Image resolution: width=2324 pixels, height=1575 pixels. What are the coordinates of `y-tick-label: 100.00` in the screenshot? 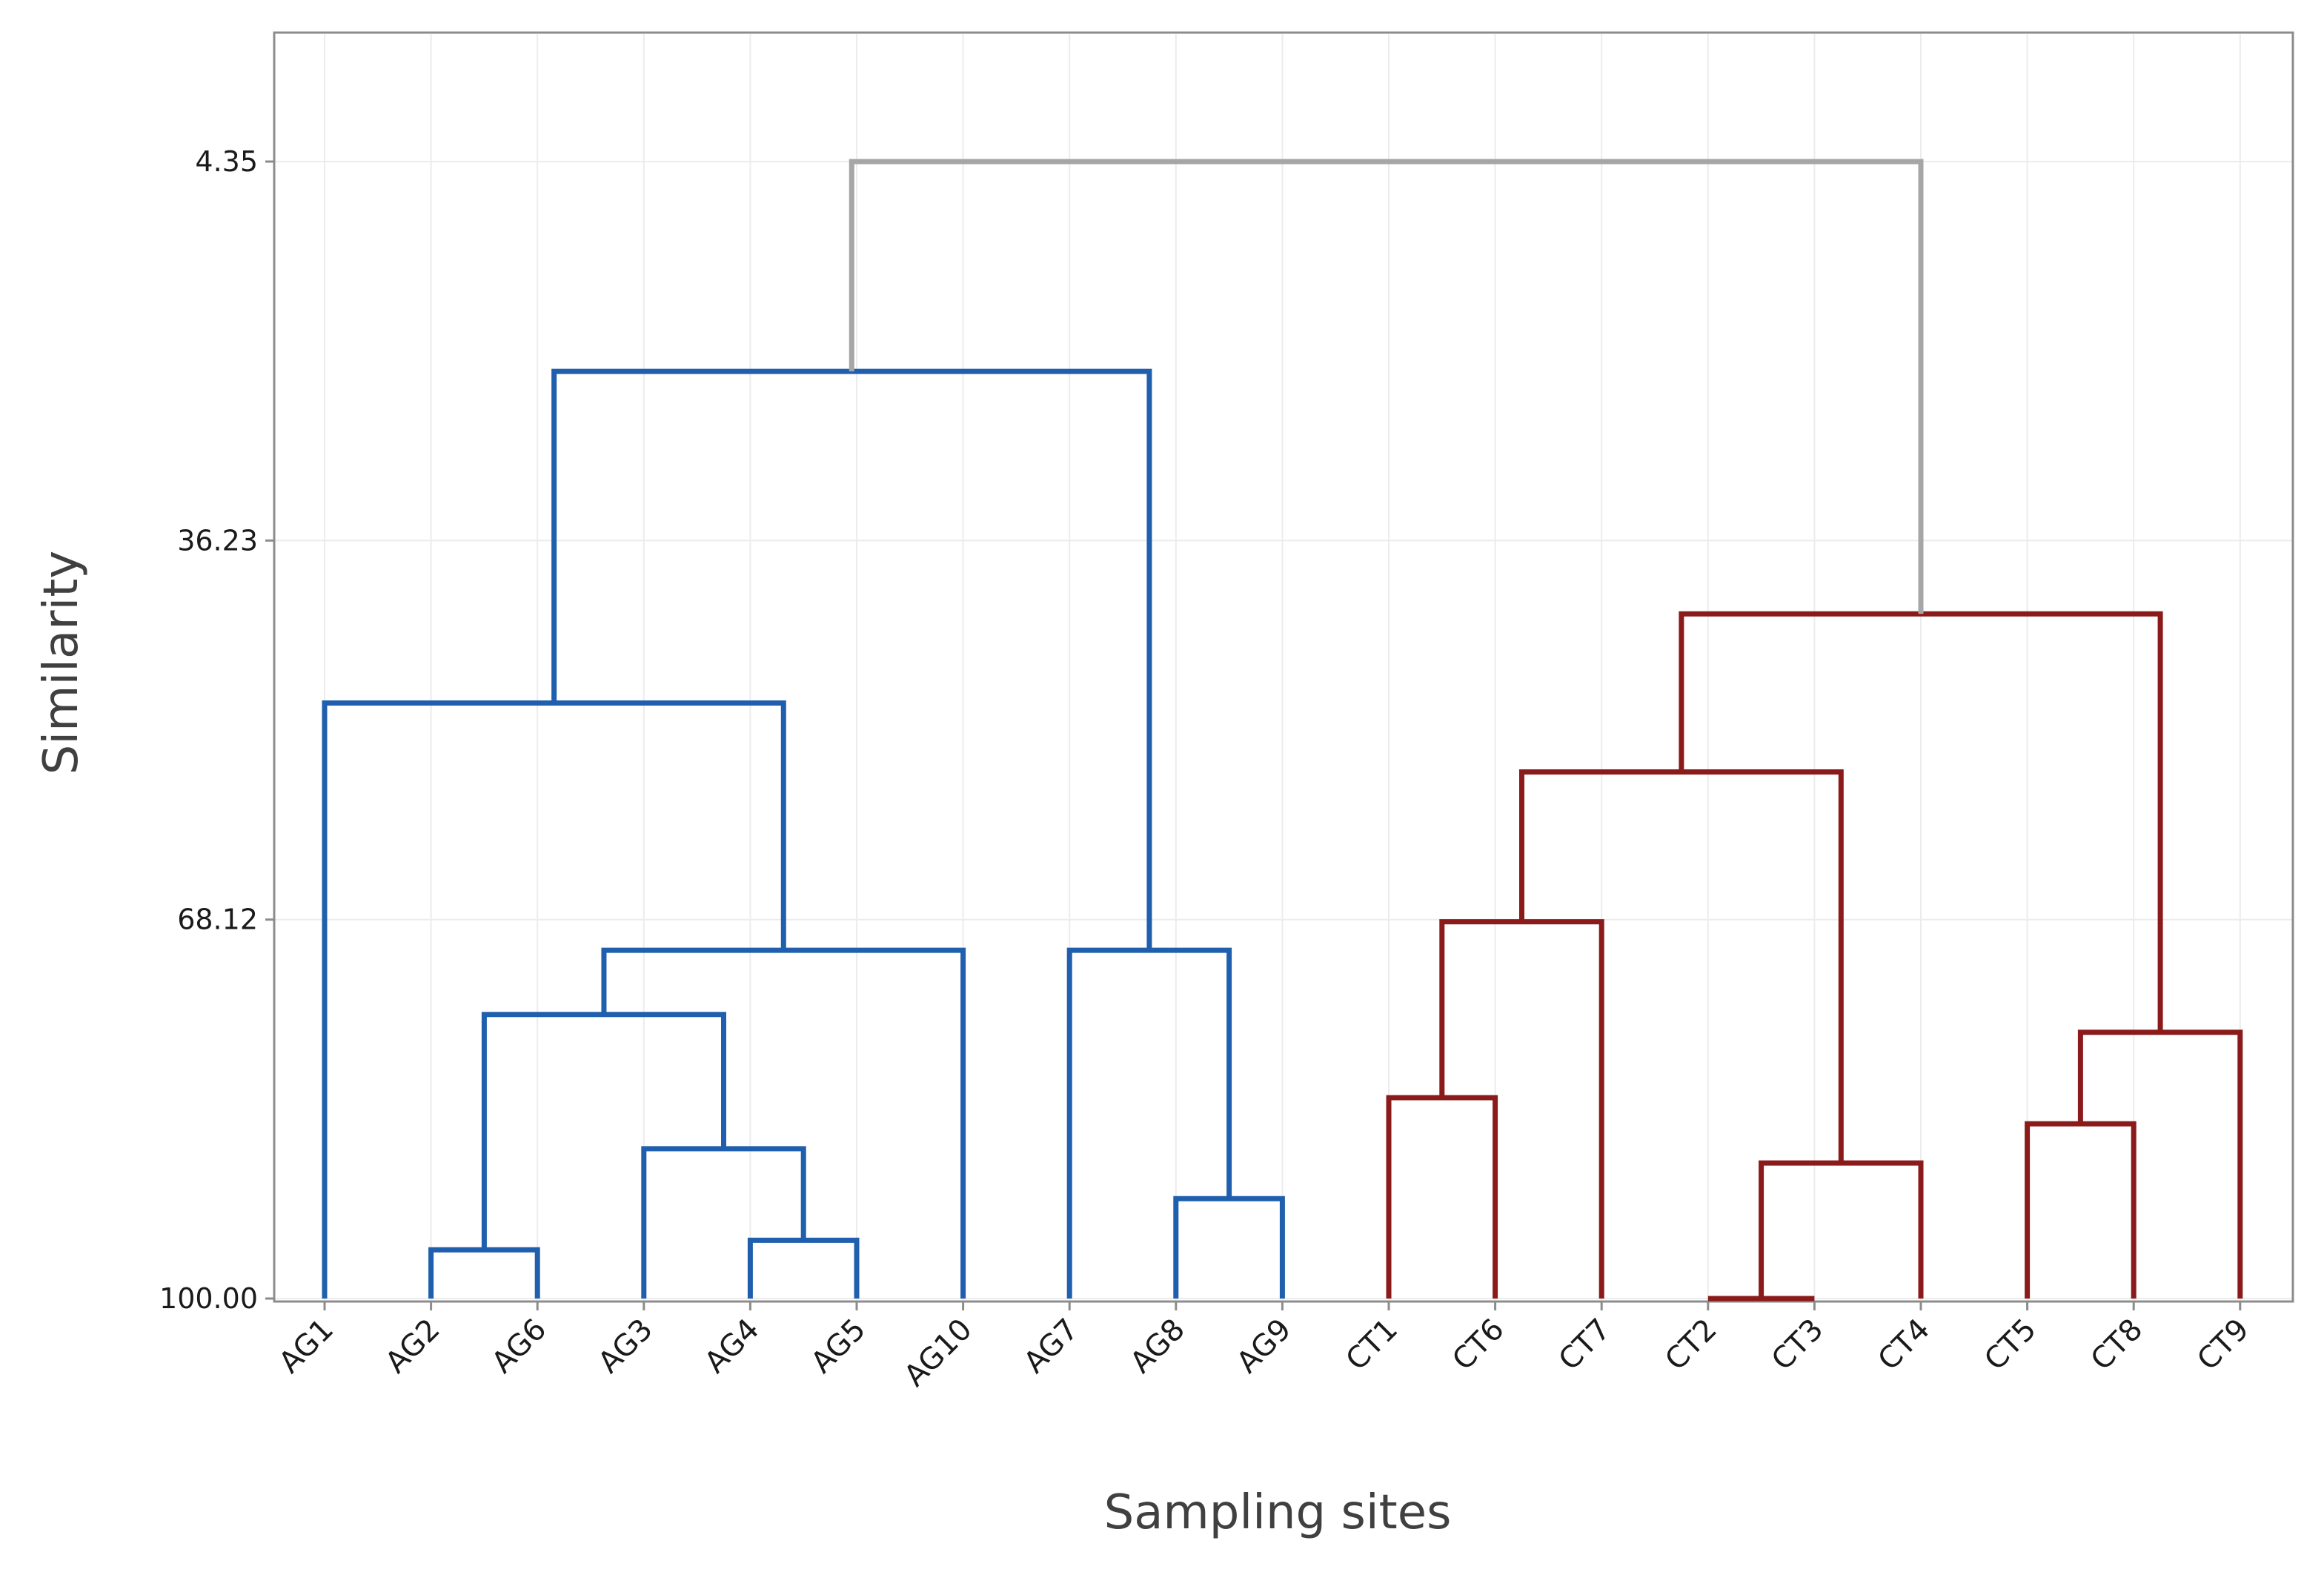 It's located at (208, 1299).